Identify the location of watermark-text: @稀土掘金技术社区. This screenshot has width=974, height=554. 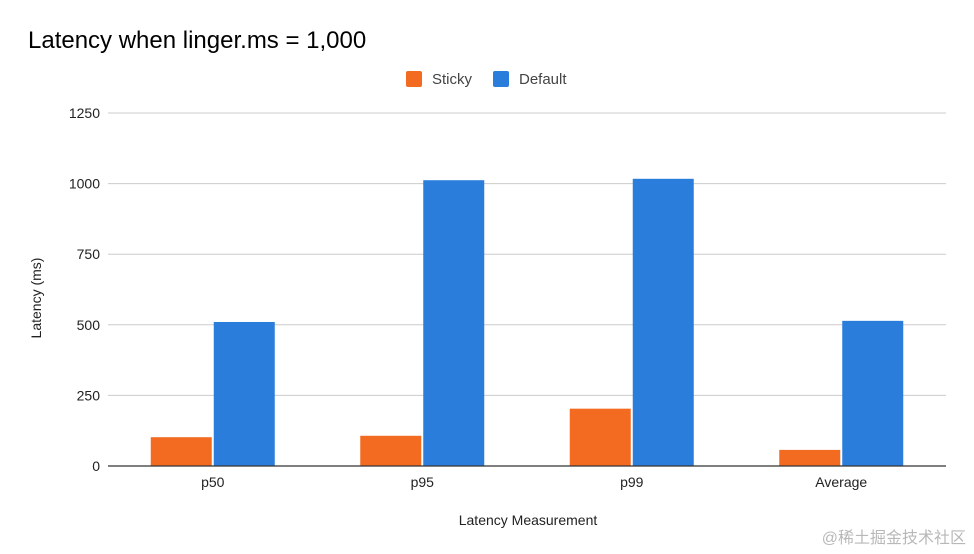
(894, 538).